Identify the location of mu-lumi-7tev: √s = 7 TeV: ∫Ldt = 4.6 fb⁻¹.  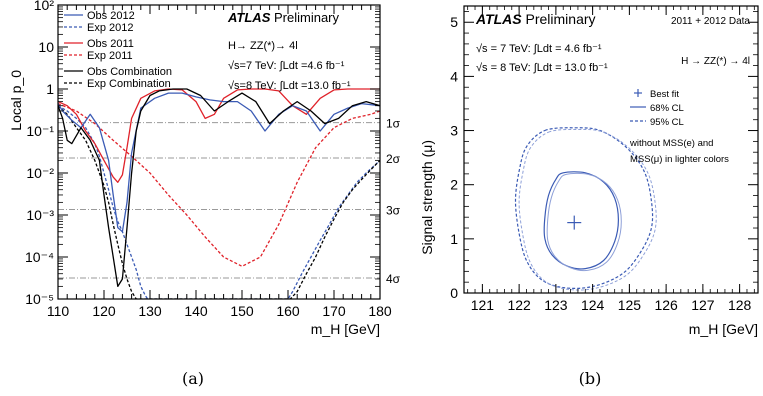
(539, 49).